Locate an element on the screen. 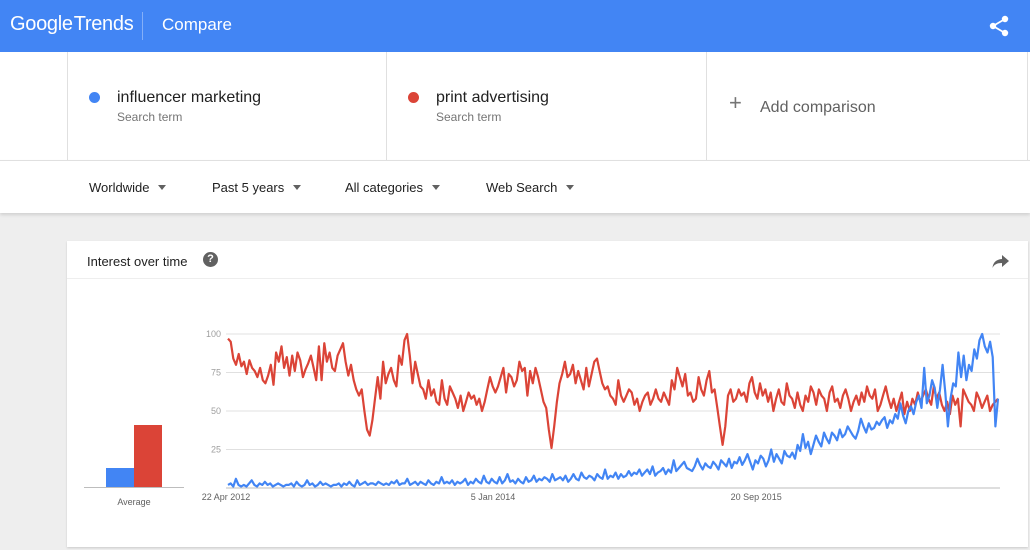 This screenshot has height=550, width=1030. search-type-dropdown: Web Search is located at coordinates (530, 187).